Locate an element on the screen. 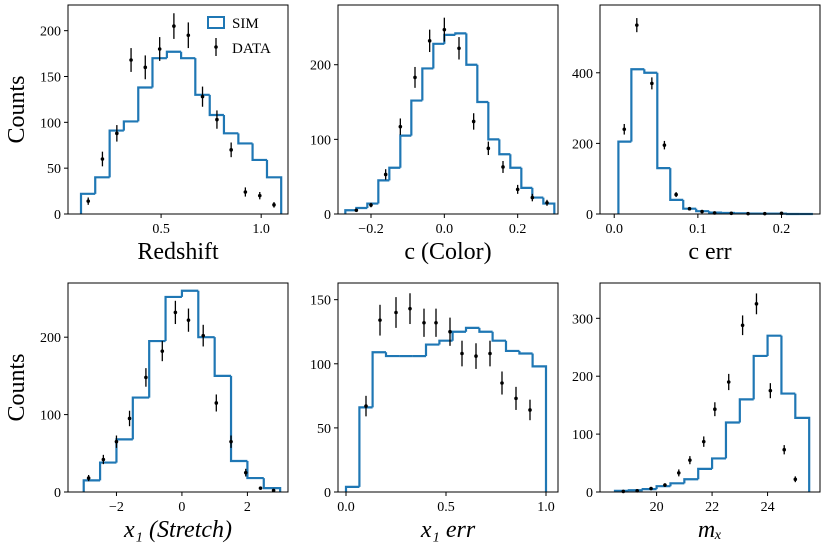 This screenshot has width=831, height=558. x-tick-label: 0.1 is located at coordinates (698, 229).